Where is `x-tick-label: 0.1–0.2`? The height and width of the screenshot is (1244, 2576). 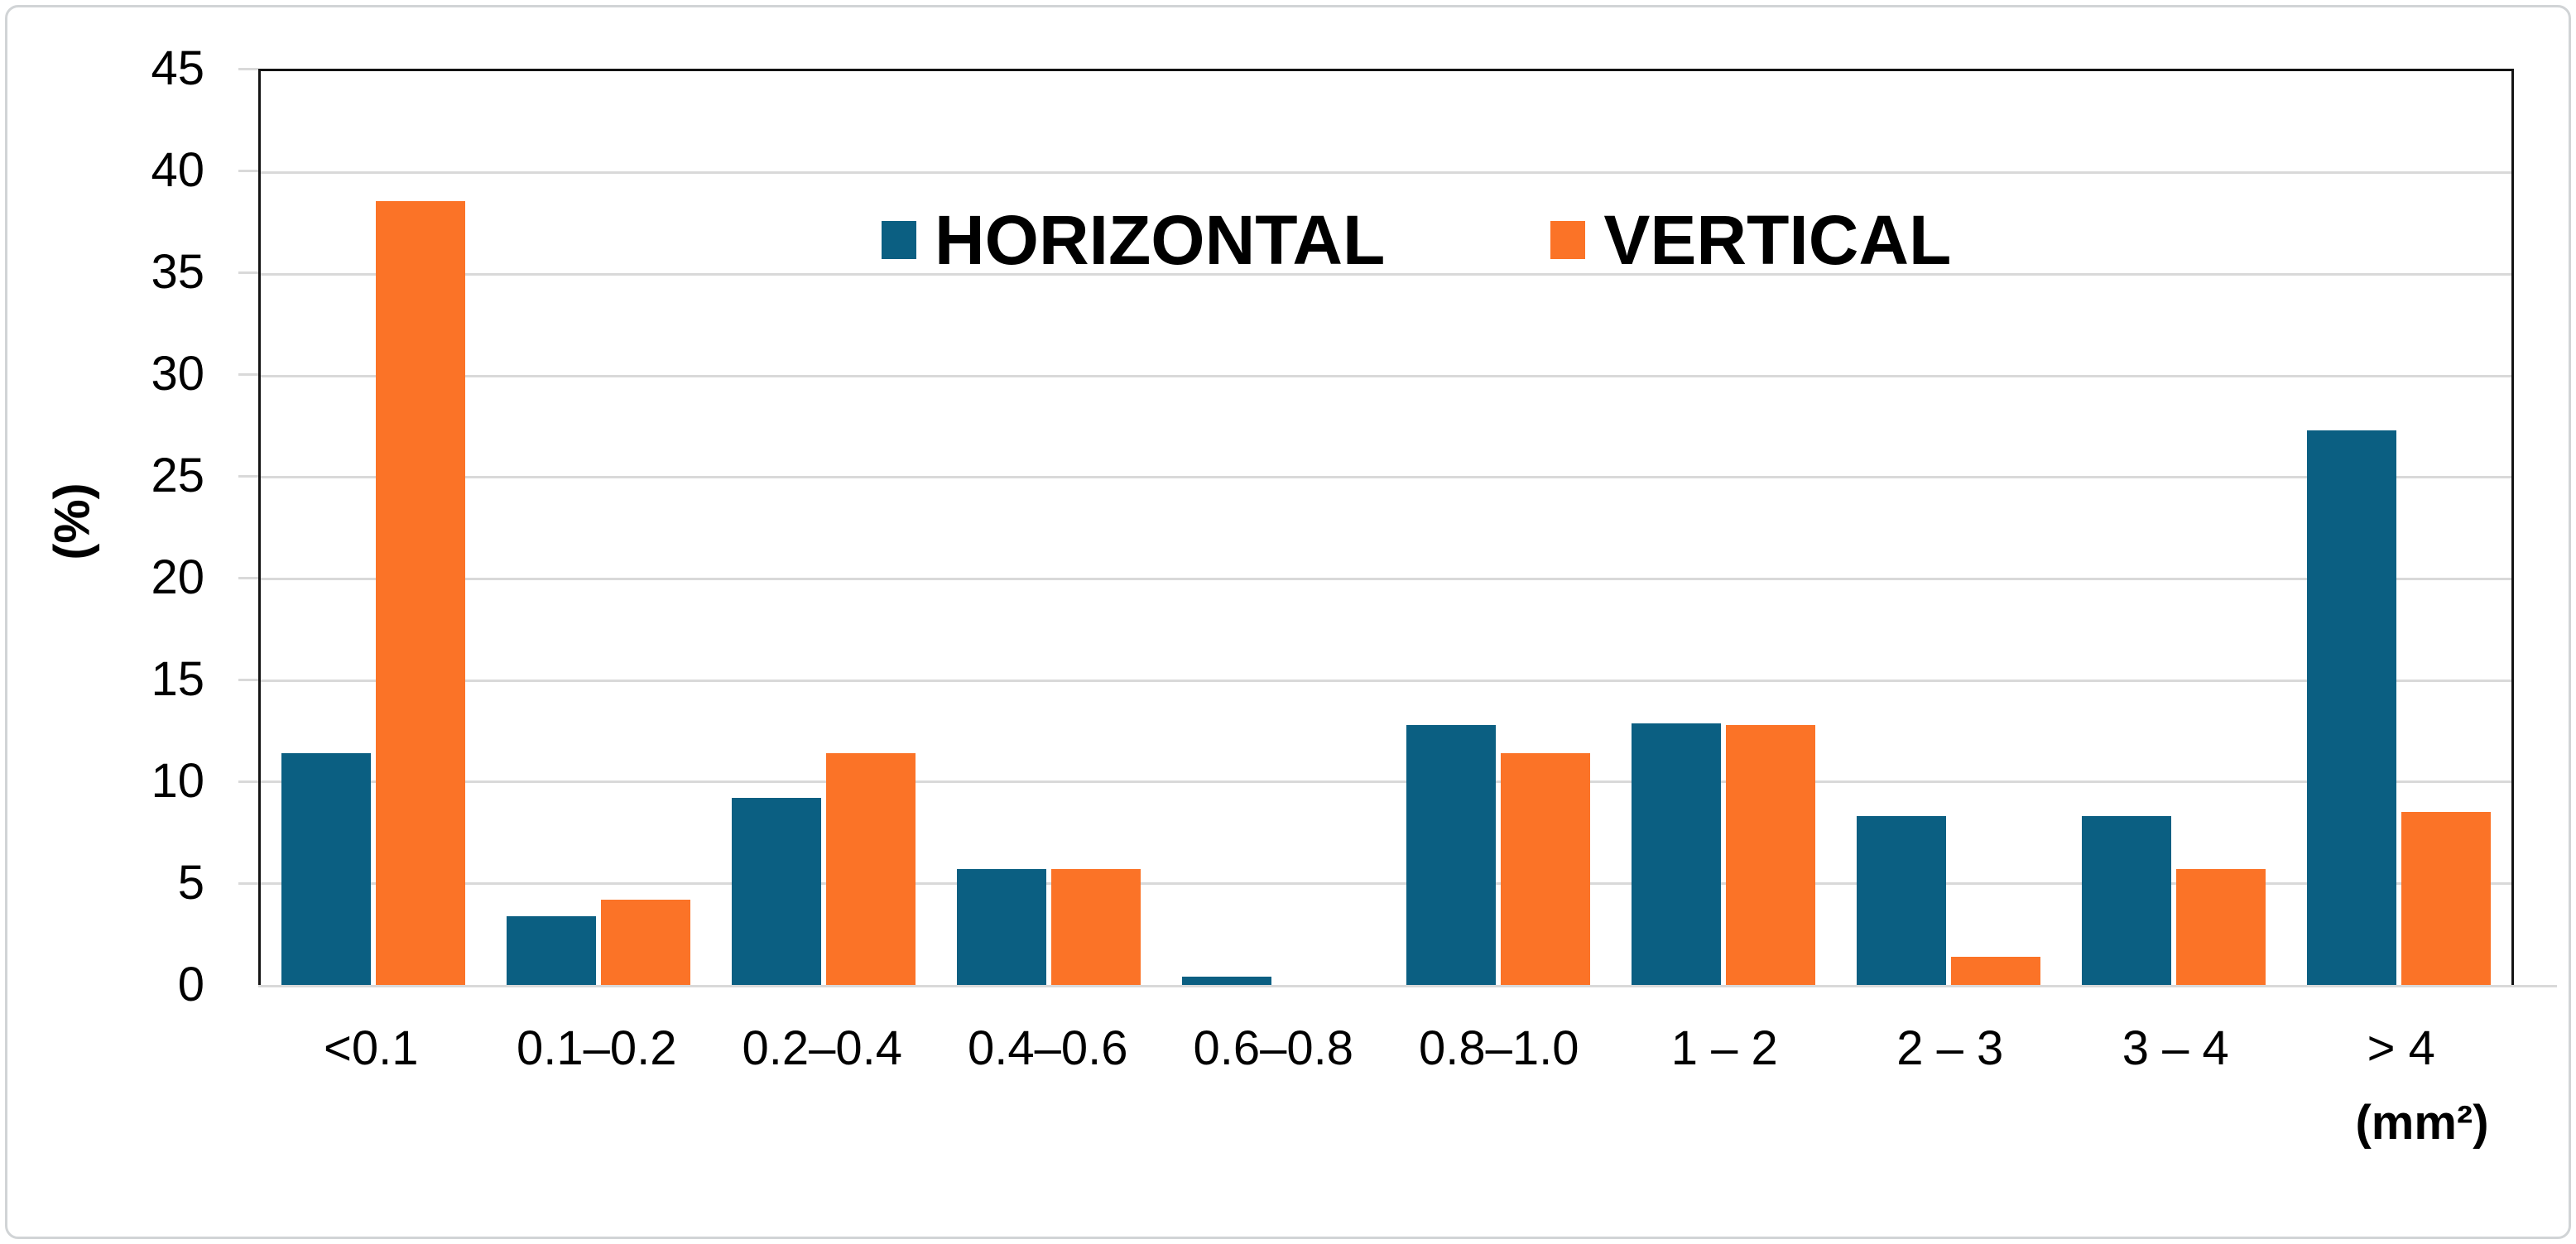
x-tick-label: 0.1–0.2 is located at coordinates (596, 1048).